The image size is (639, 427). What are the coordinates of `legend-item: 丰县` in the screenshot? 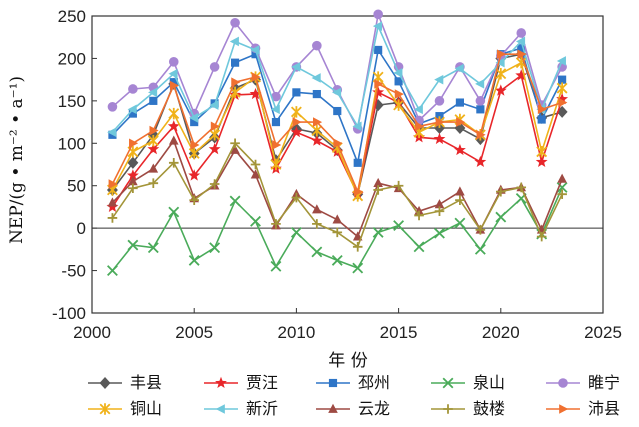 It's located at (125, 382).